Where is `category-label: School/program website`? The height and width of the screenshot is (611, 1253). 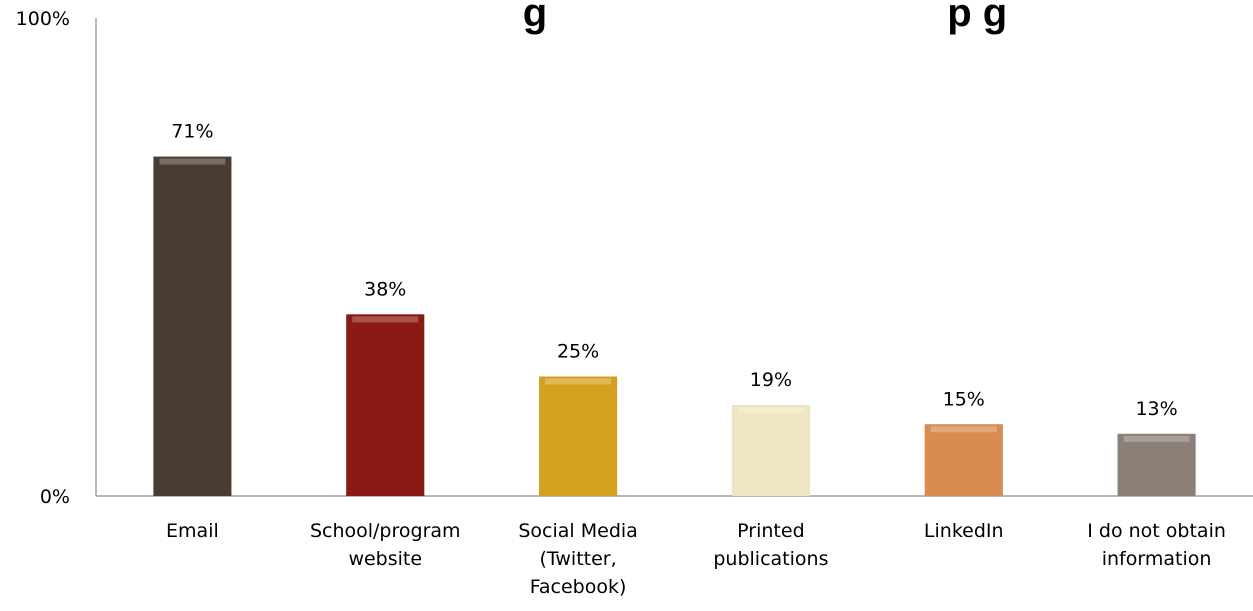
category-label: School/program website is located at coordinates (385, 545).